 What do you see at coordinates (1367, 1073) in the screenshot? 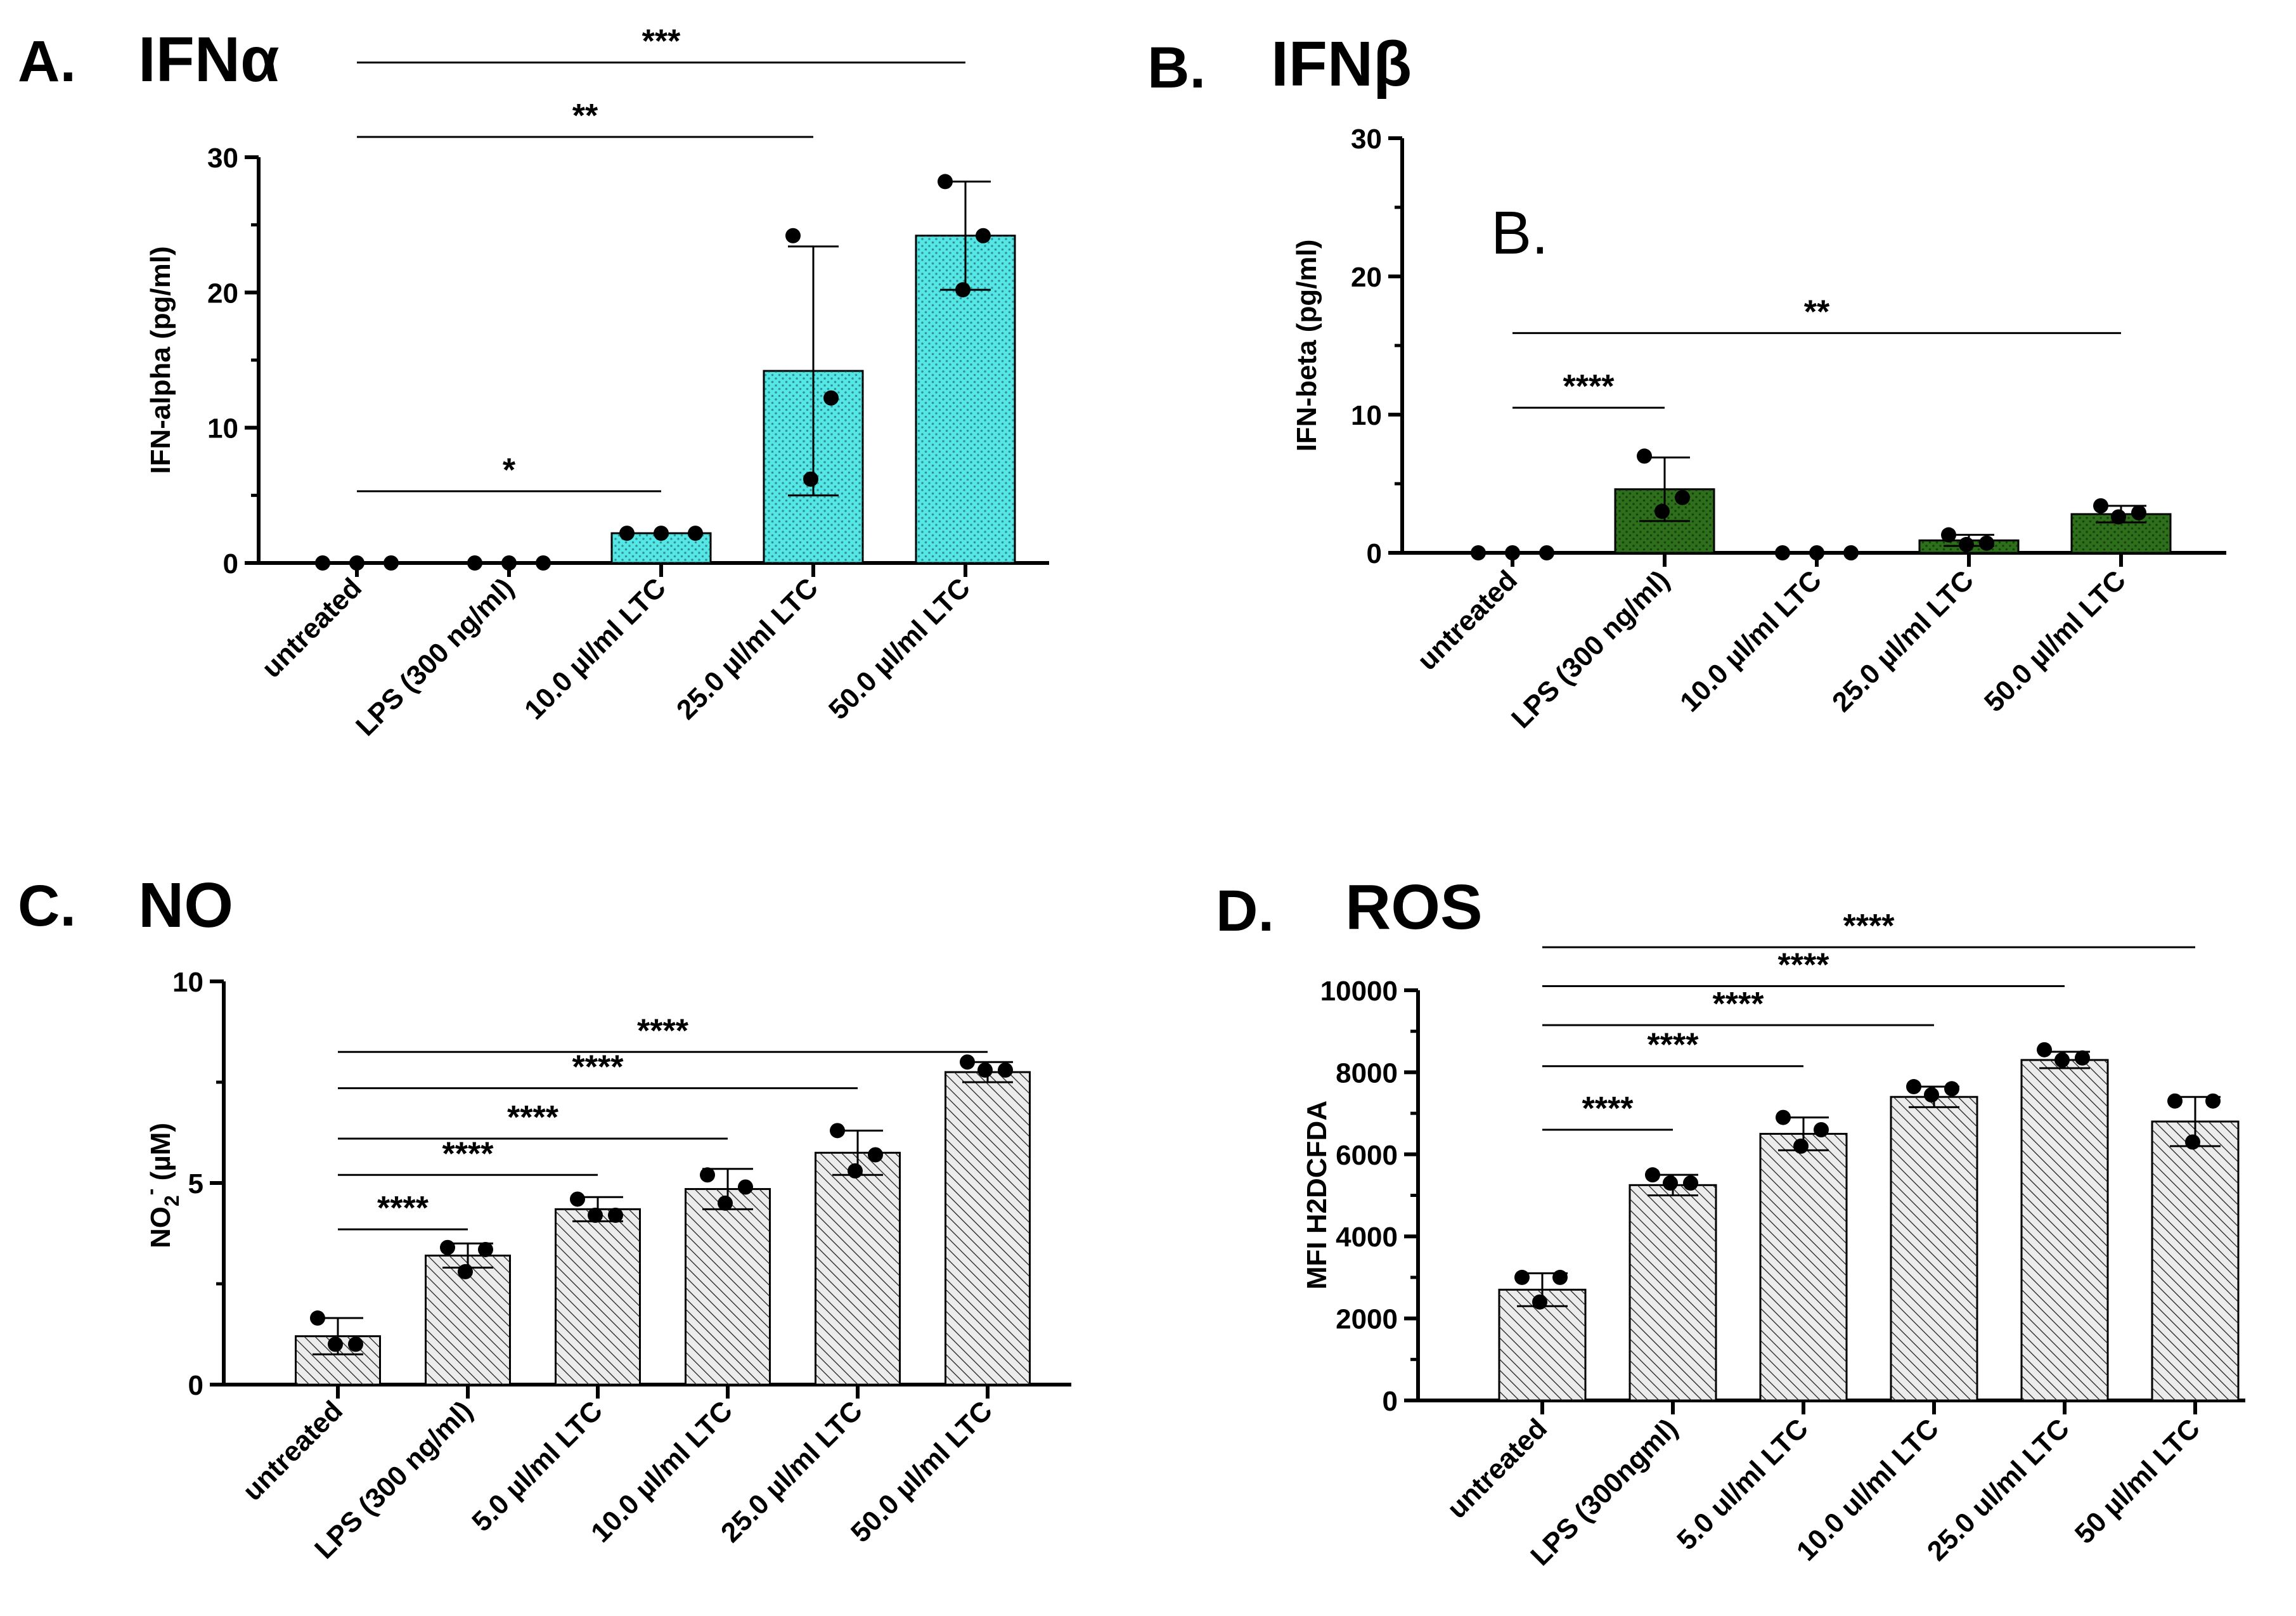
I see `y-tick-label: 8000` at bounding box center [1367, 1073].